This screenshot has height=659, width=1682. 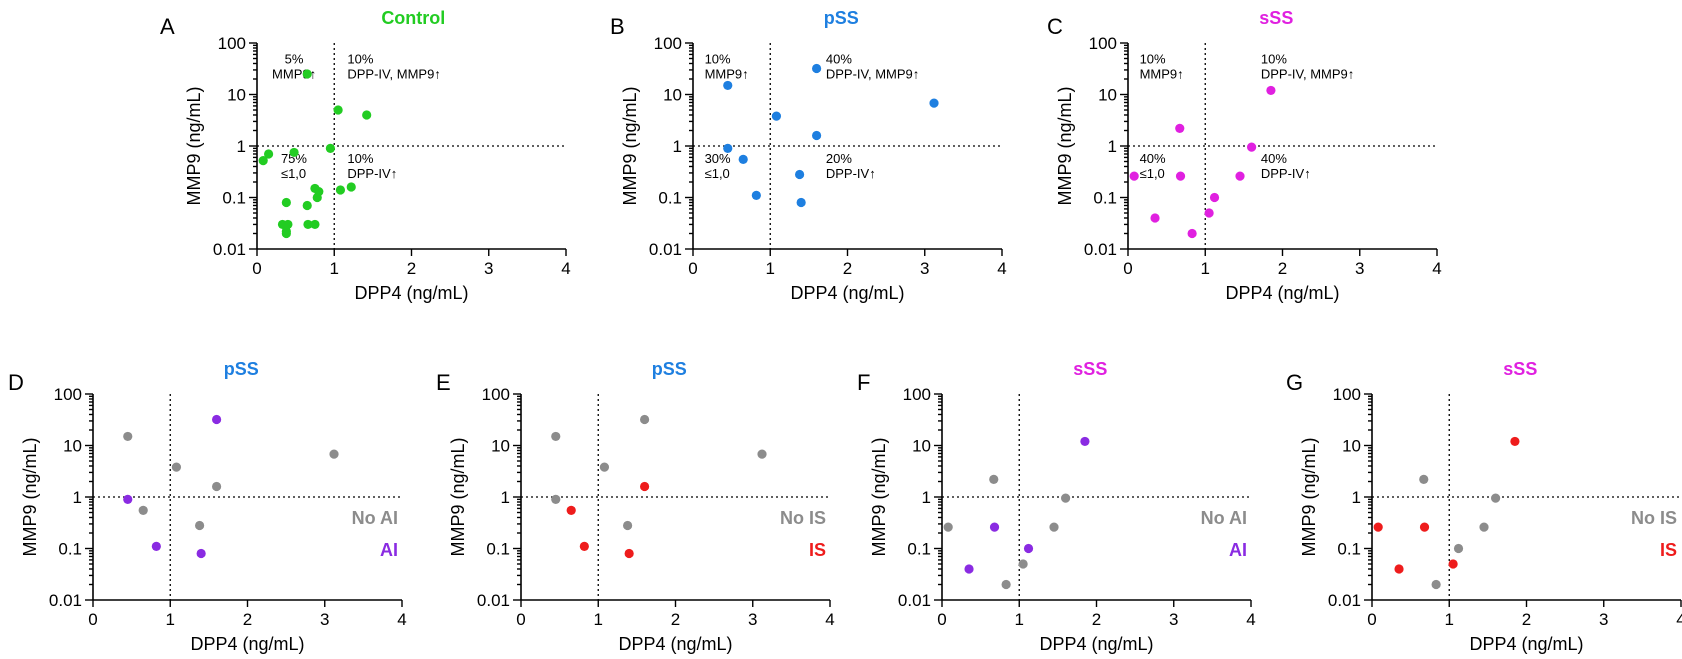 I want to click on panel-letter: G, so click(x=1294, y=382).